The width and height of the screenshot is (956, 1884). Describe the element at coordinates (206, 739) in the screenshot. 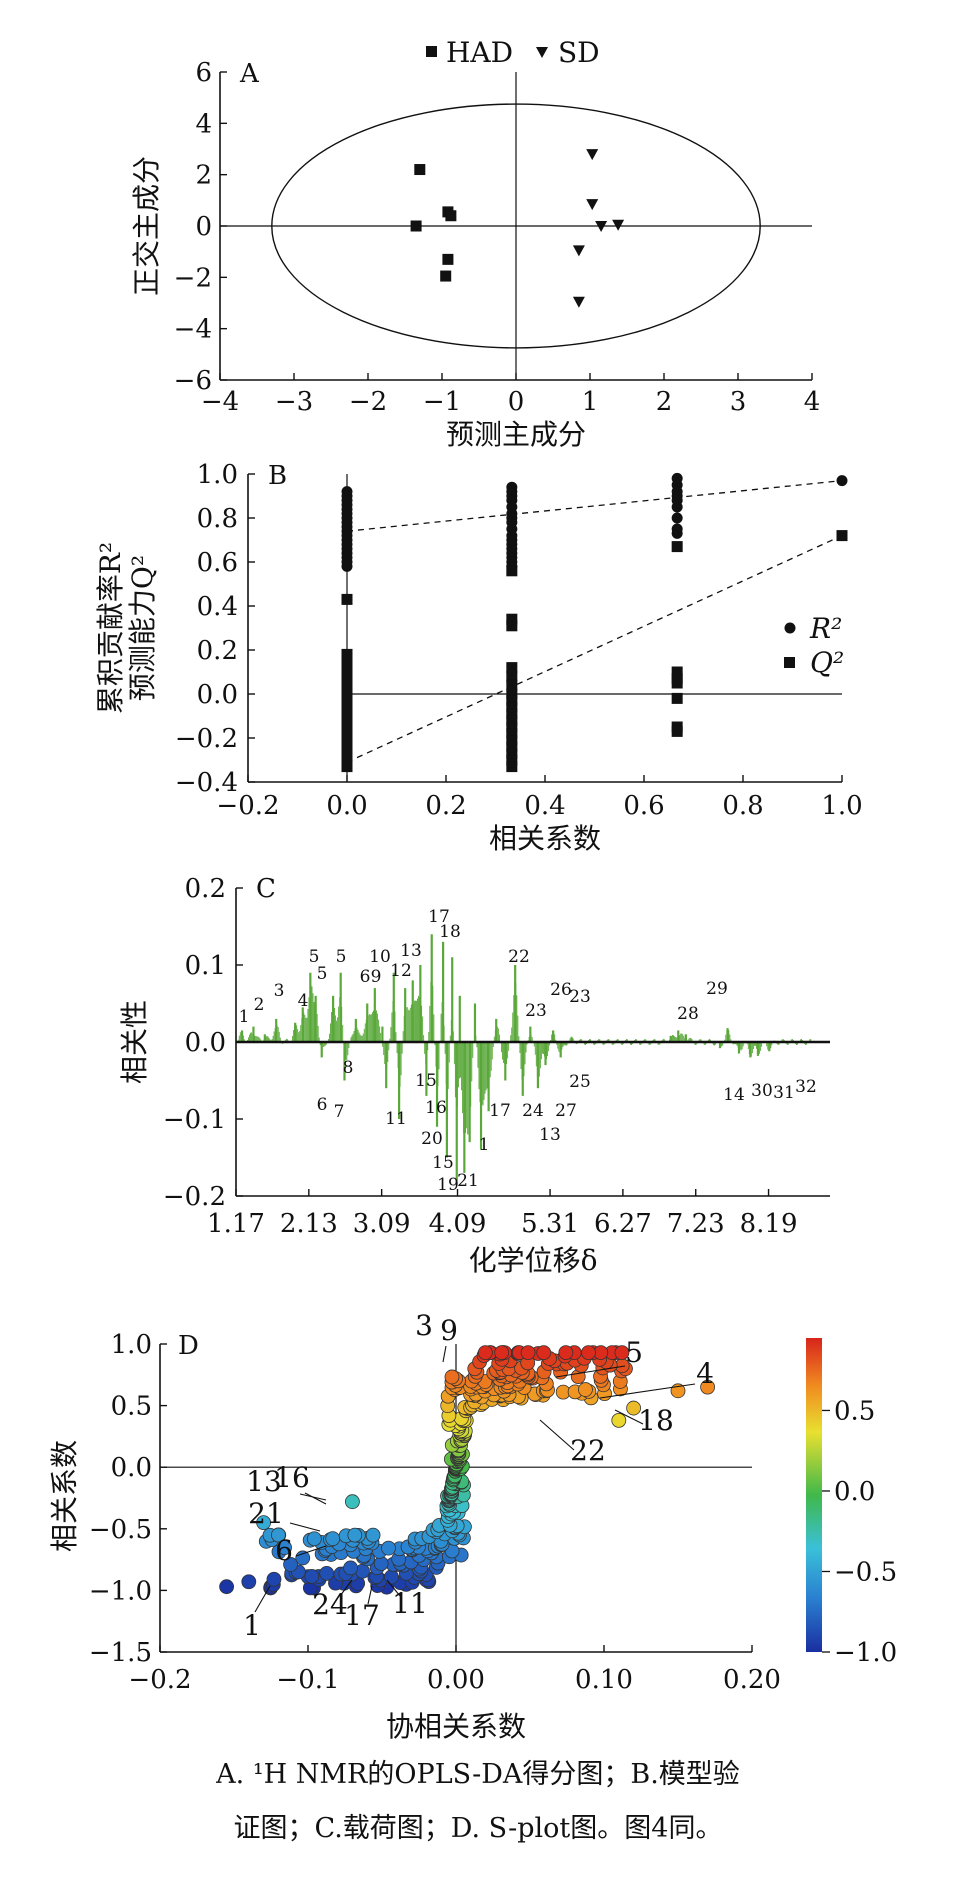

I see `y-tick-label: −0.2` at that location.